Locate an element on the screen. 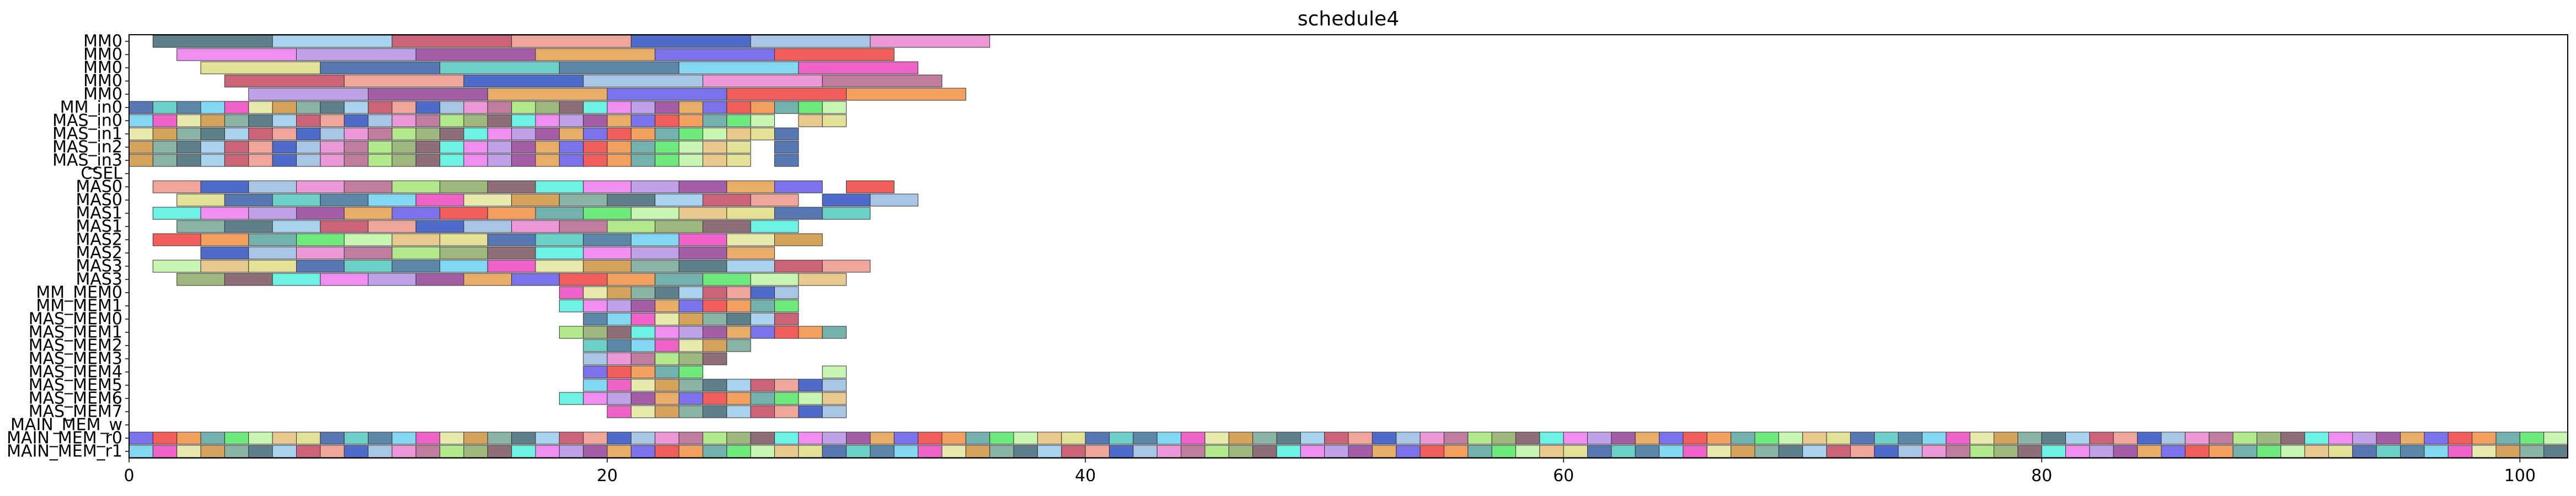 This screenshot has height=496, width=2576. row-label: MAIN_MEM_w is located at coordinates (66, 425).